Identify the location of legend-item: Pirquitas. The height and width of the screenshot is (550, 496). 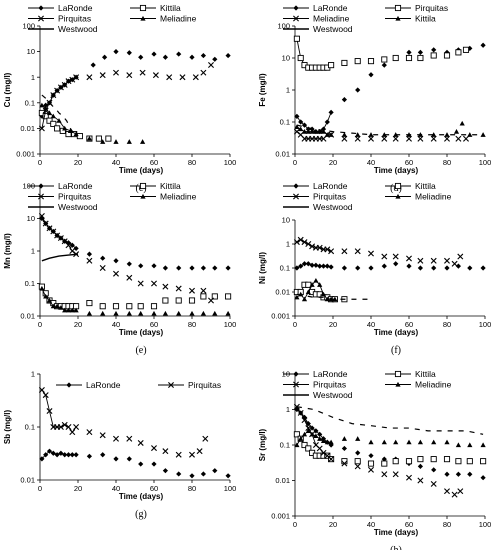
(314, 385).